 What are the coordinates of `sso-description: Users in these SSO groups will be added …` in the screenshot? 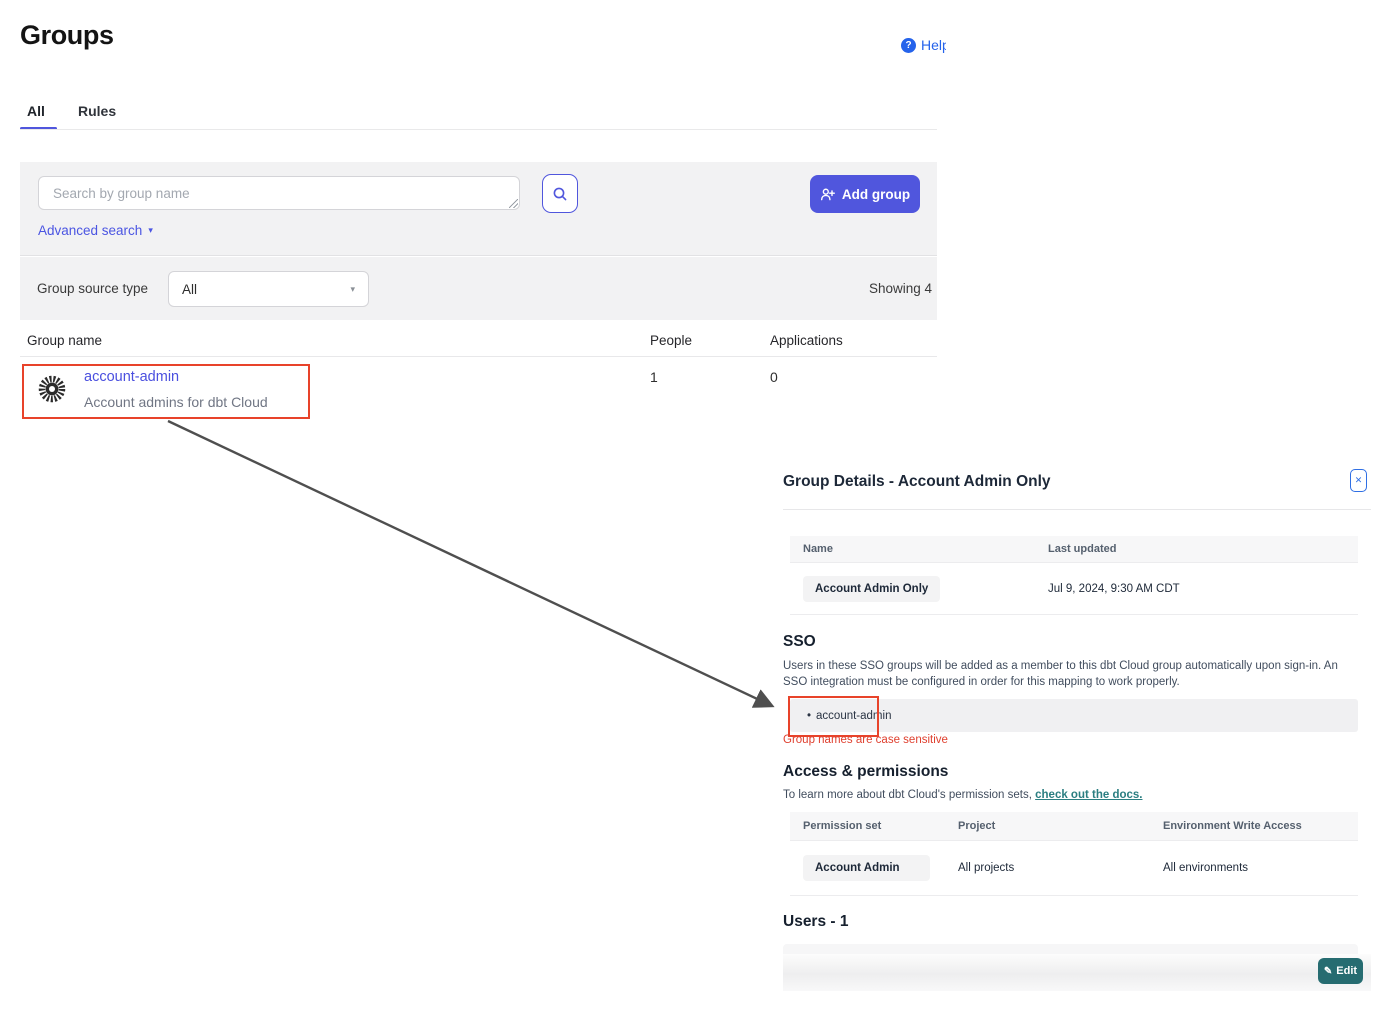 It's located at (1060, 674).